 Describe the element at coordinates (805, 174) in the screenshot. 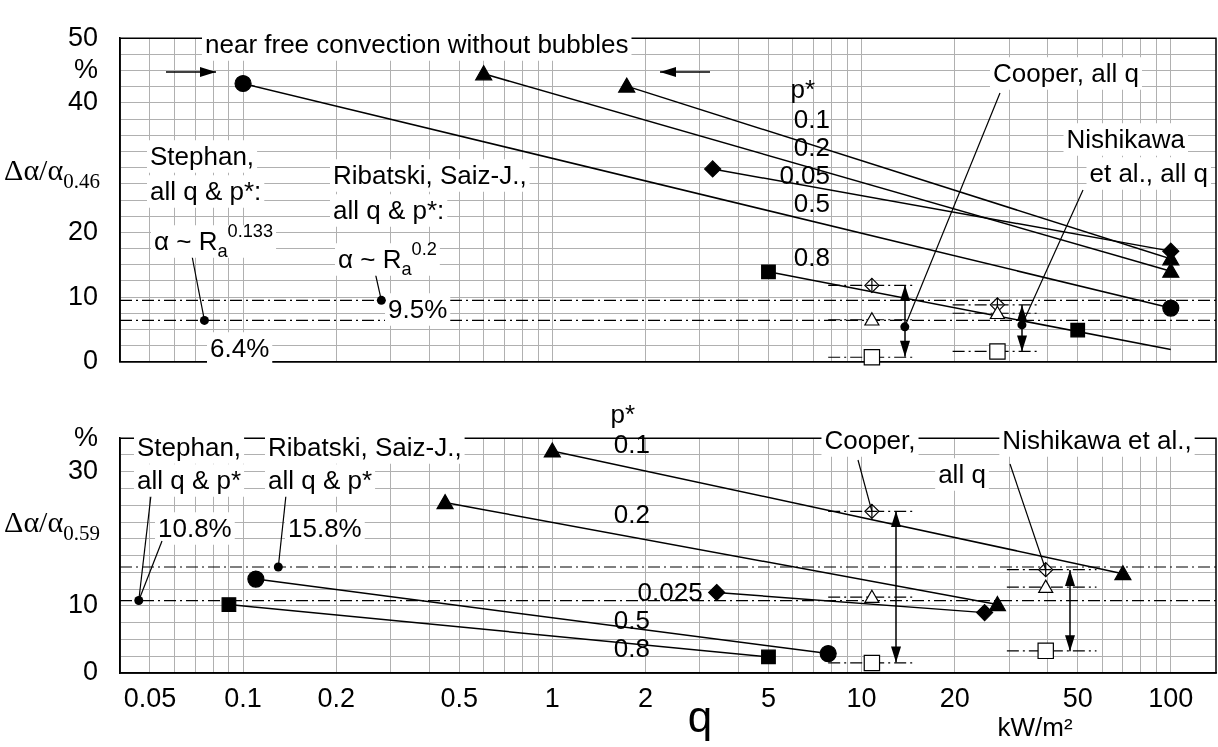

I see `series-label: 0.05` at that location.